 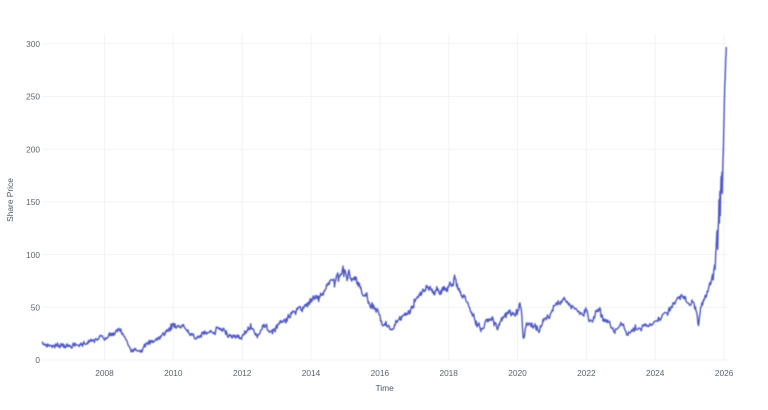 I want to click on svg-text: 2022, so click(x=586, y=373).